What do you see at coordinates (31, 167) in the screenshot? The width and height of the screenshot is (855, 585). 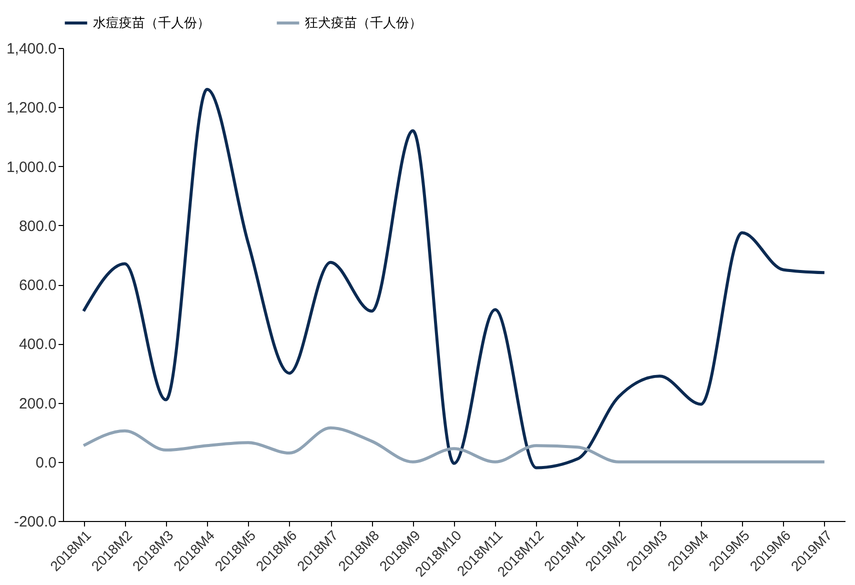 I see `y-tick-label: 1,000.0` at bounding box center [31, 167].